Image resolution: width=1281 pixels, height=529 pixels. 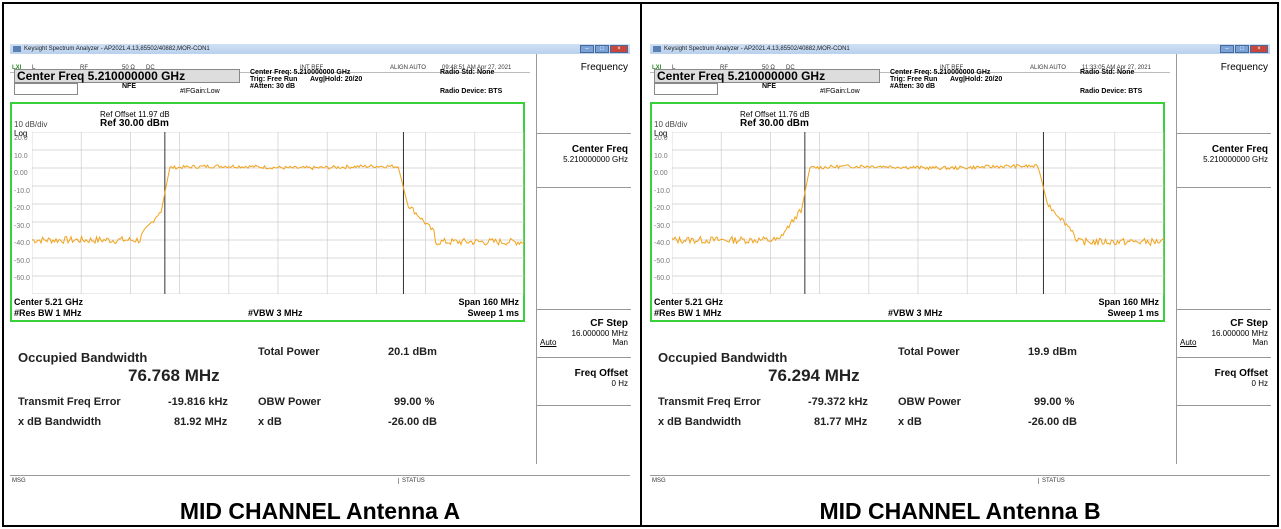 I want to click on impedance: 50 Ω, so click(x=768, y=68).